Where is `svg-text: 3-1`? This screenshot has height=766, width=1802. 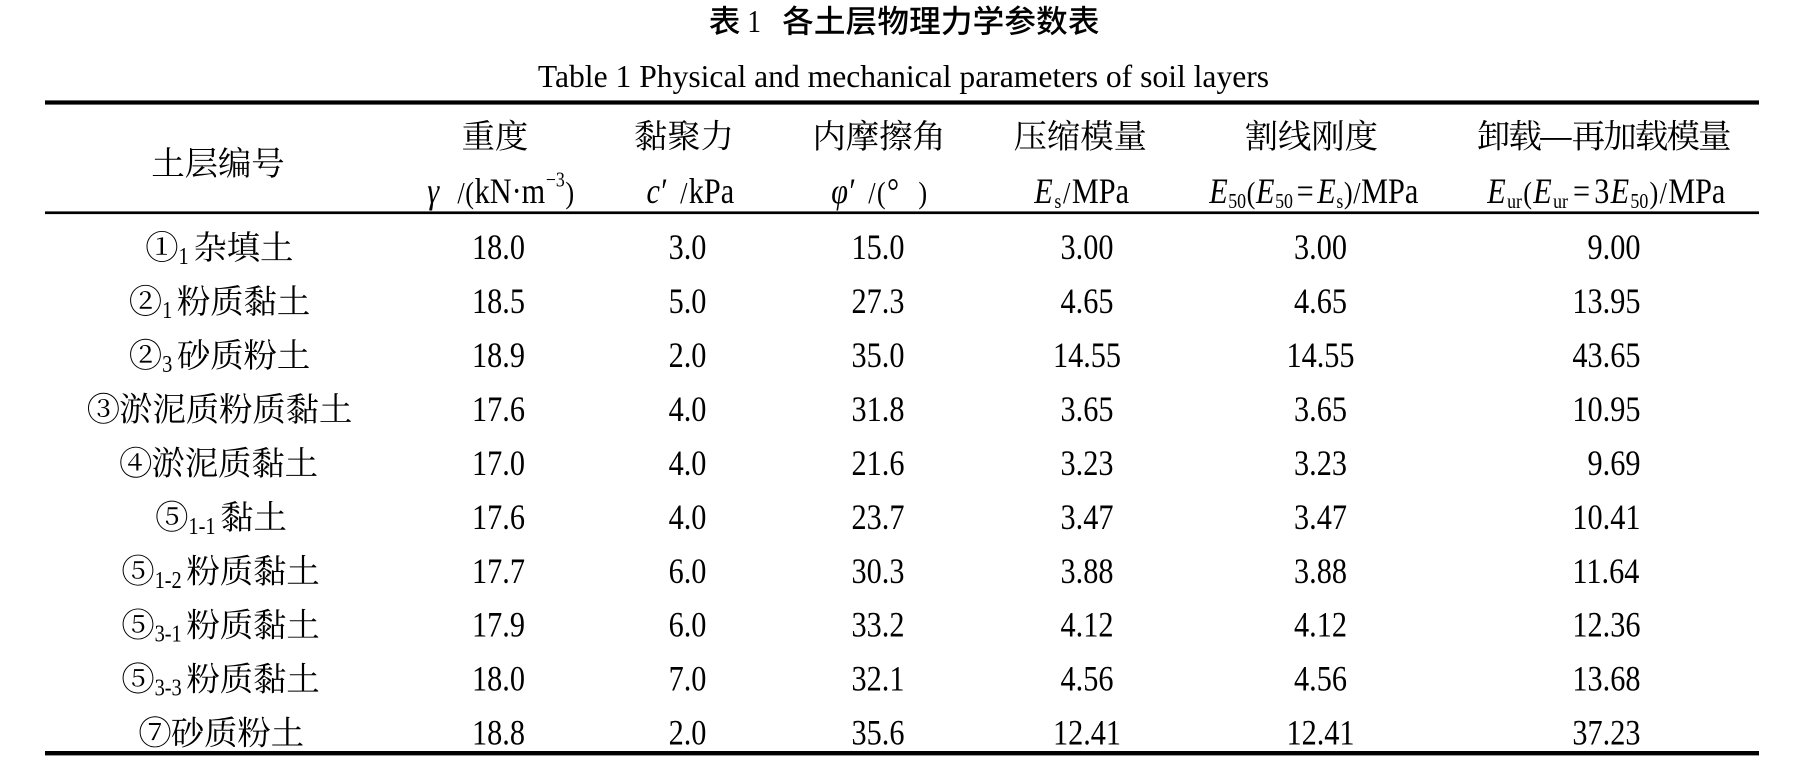
svg-text: 3-1 is located at coordinates (168, 633).